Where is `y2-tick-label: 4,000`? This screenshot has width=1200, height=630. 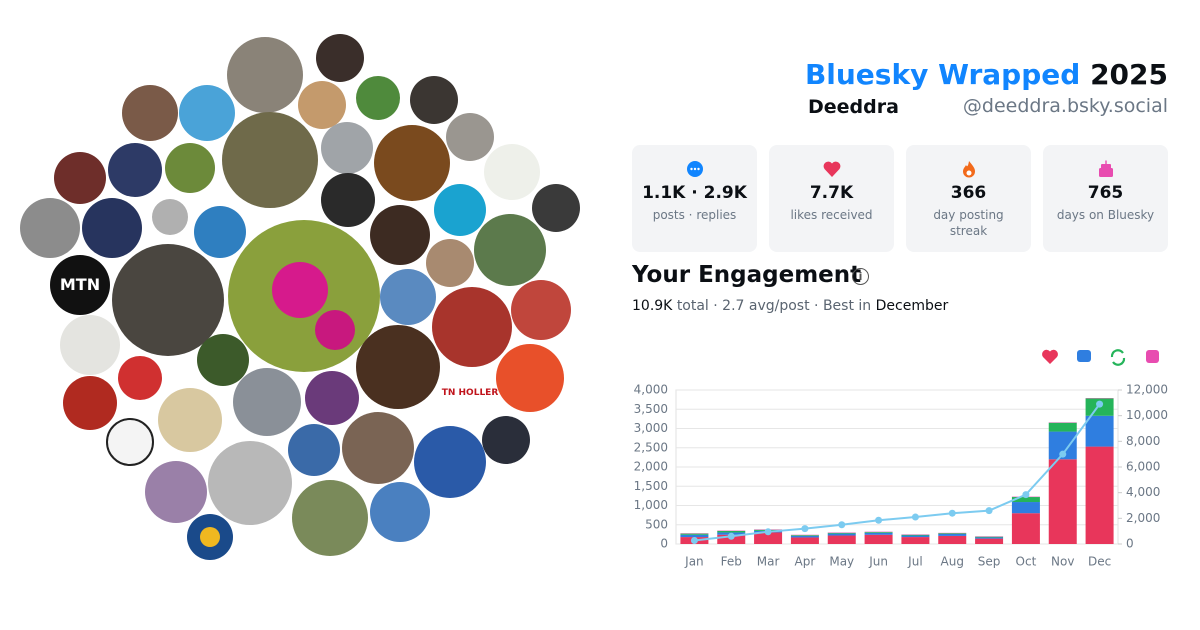 y2-tick-label: 4,000 is located at coordinates (1143, 492).